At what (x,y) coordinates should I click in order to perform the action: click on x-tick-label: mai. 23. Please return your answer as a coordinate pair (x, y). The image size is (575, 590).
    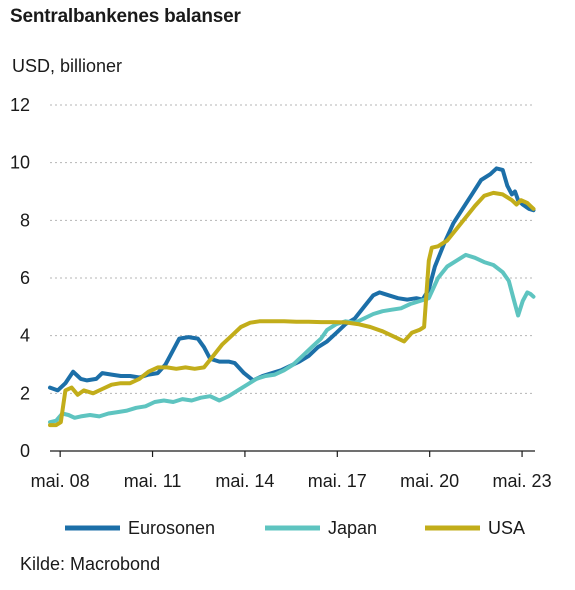
    Looking at the image, I should click on (522, 481).